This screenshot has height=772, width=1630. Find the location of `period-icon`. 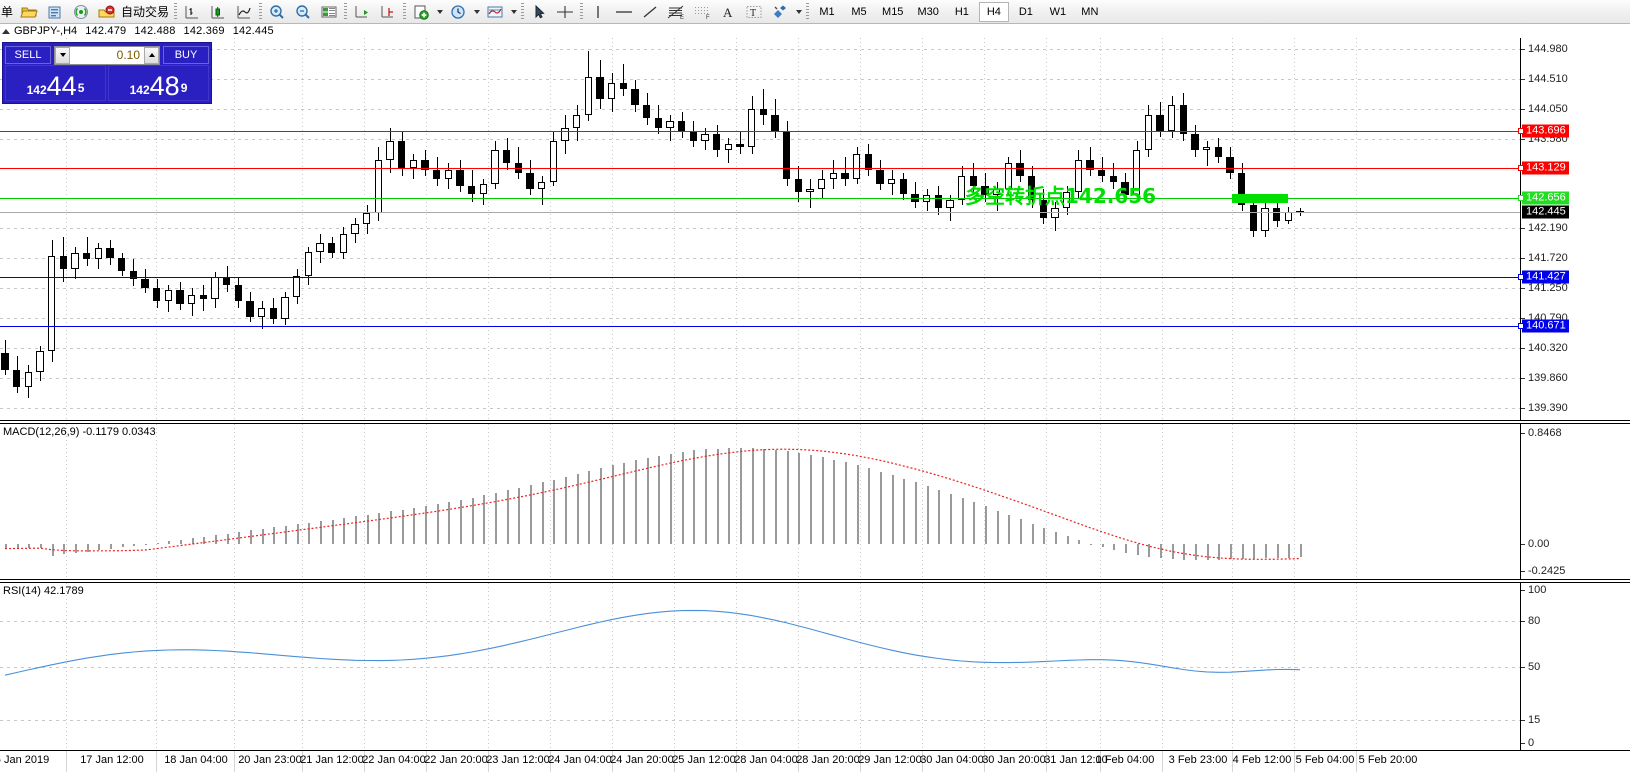

period-icon is located at coordinates (458, 12).